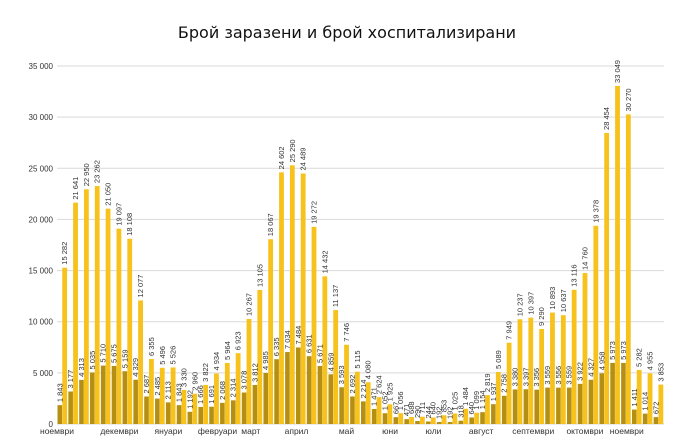 This screenshot has width=694, height=444. Describe the element at coordinates (379, 384) in the screenshot. I see `data-label-infected: 2 624` at that location.